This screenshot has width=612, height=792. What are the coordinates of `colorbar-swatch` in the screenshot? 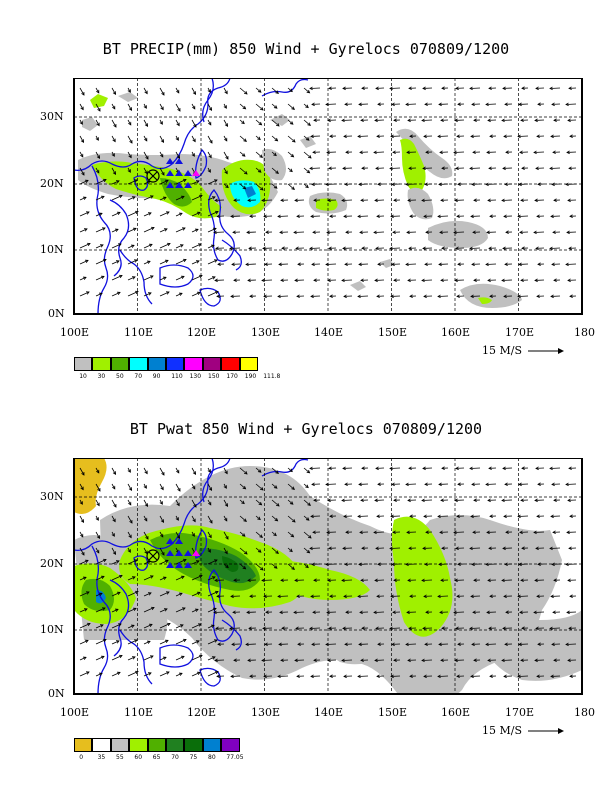 It's located at (175, 745).